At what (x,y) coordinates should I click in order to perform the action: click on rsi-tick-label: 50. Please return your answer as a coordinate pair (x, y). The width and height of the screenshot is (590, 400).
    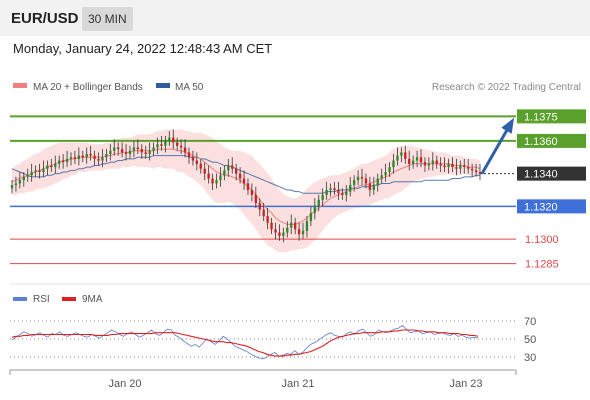
    Looking at the image, I should click on (530, 340).